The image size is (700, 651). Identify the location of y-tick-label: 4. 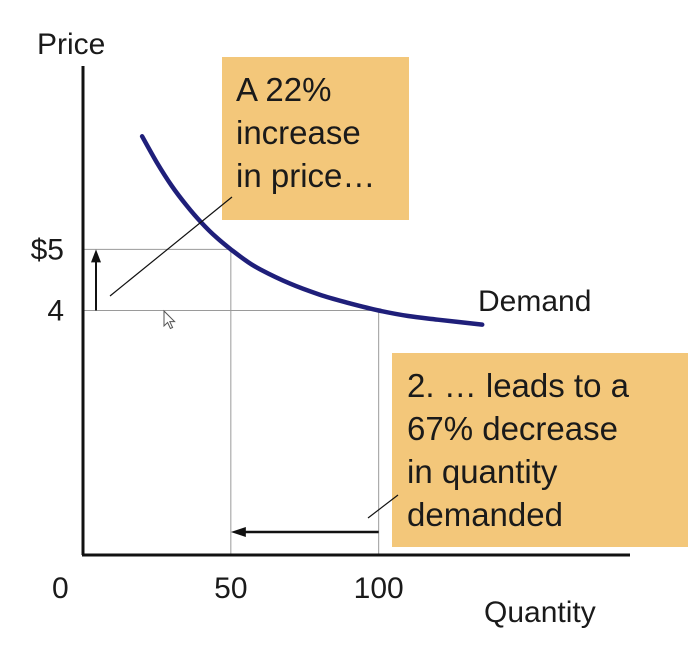
(55, 311).